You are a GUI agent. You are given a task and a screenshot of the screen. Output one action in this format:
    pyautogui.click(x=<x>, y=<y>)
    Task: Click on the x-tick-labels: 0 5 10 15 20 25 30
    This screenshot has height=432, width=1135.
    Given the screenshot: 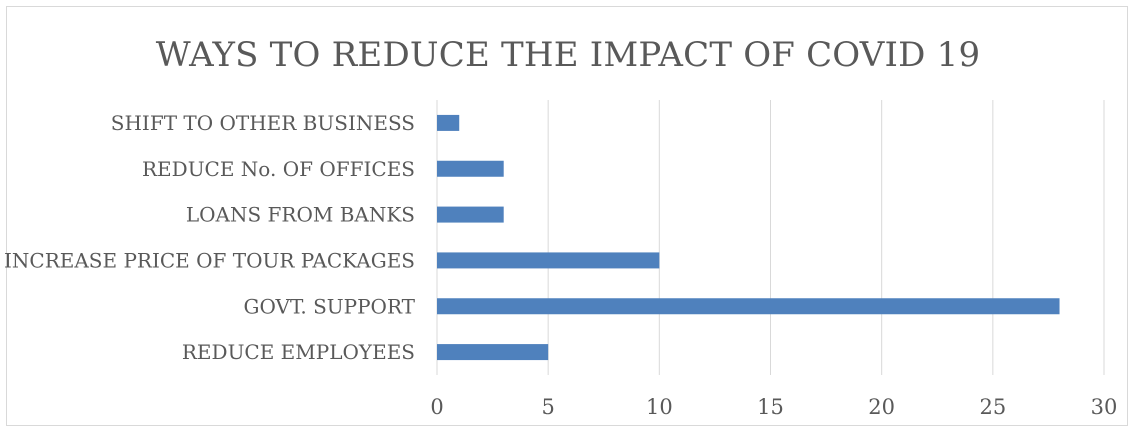 What is the action you would take?
    pyautogui.click(x=773, y=407)
    